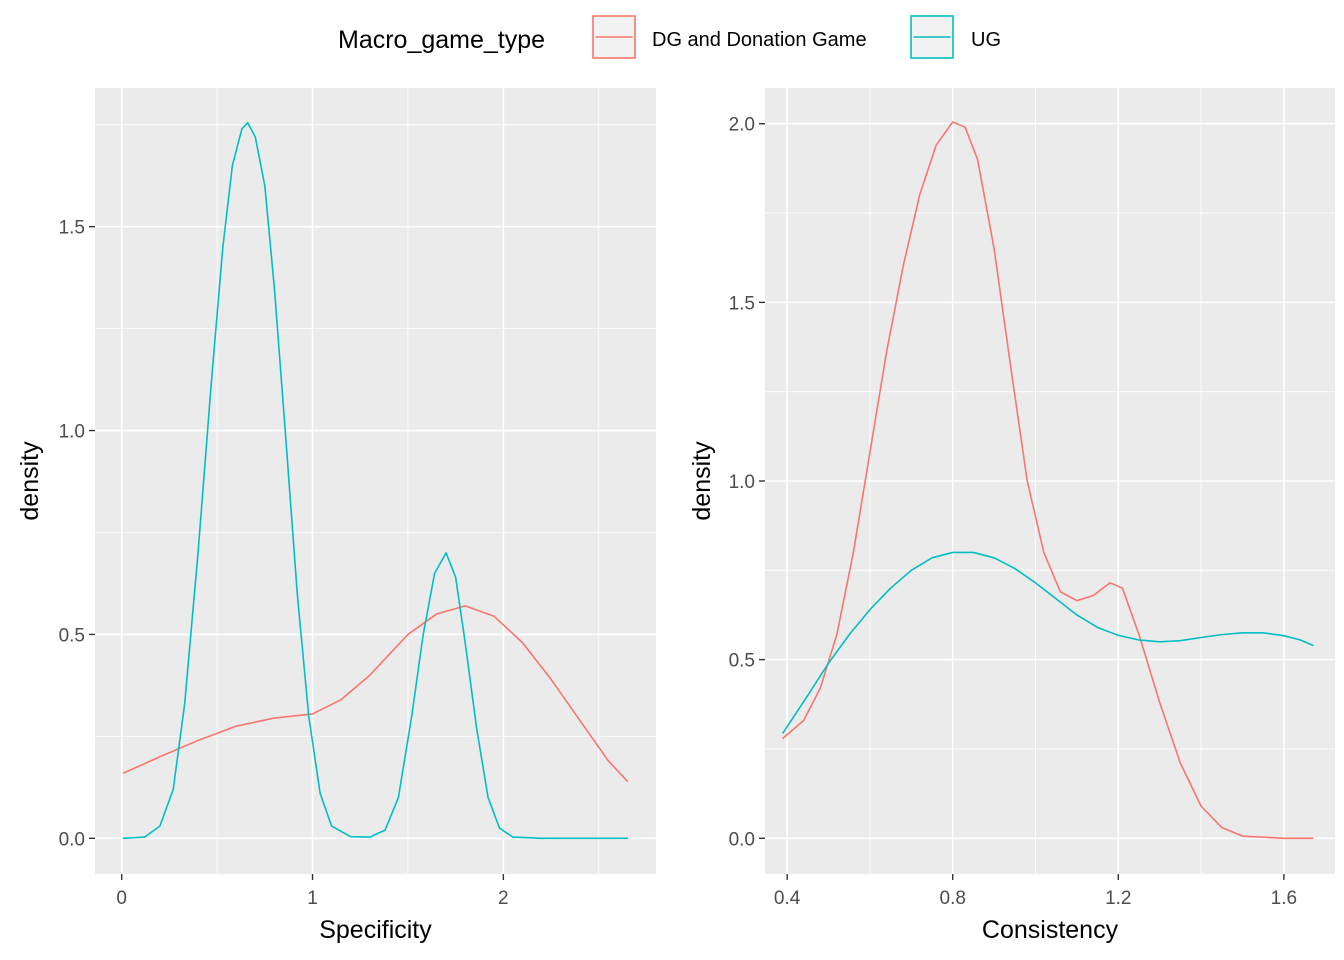  What do you see at coordinates (759, 40) in the screenshot?
I see `legend-label-dg: DG and Donation Game` at bounding box center [759, 40].